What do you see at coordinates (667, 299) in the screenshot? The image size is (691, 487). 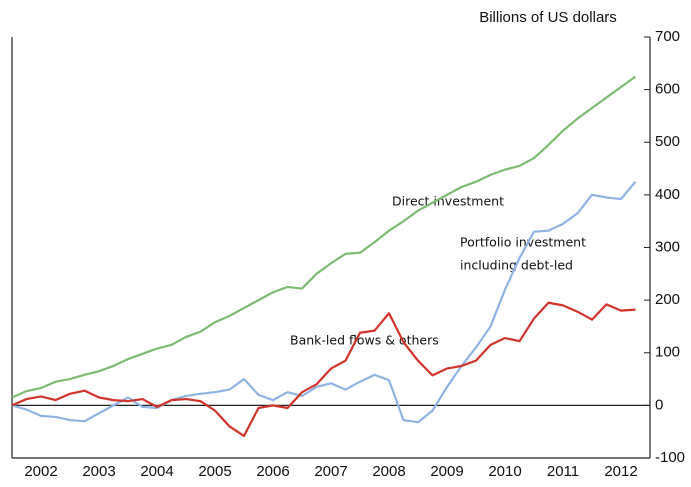 I see `y-tick-label: 200` at bounding box center [667, 299].